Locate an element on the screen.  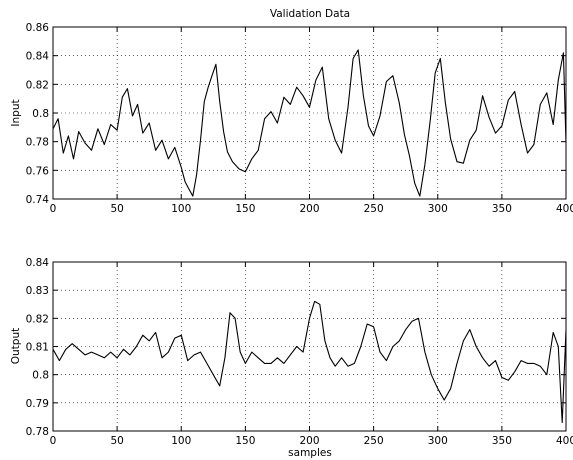
input-x-tick-labels: 0 50 100 150 200 250 300 350 400 is located at coordinates (311, 209).